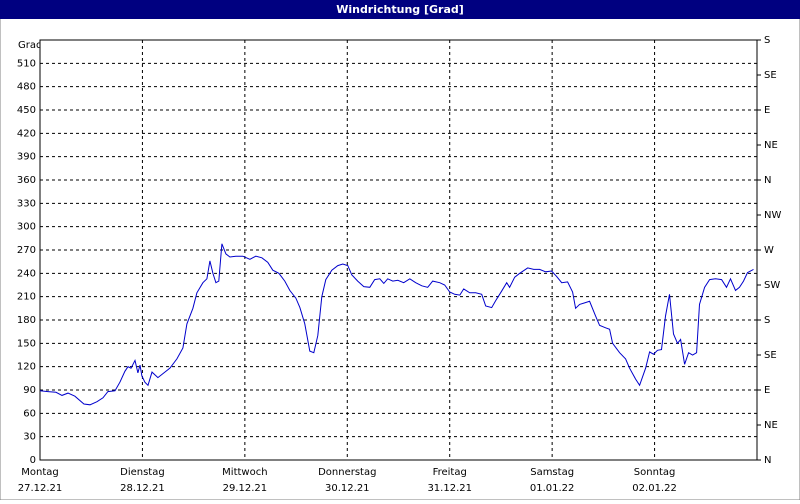 This screenshot has height=504, width=800. What do you see at coordinates (552, 488) in the screenshot?
I see `x-tick-date: 01.01.22` at bounding box center [552, 488].